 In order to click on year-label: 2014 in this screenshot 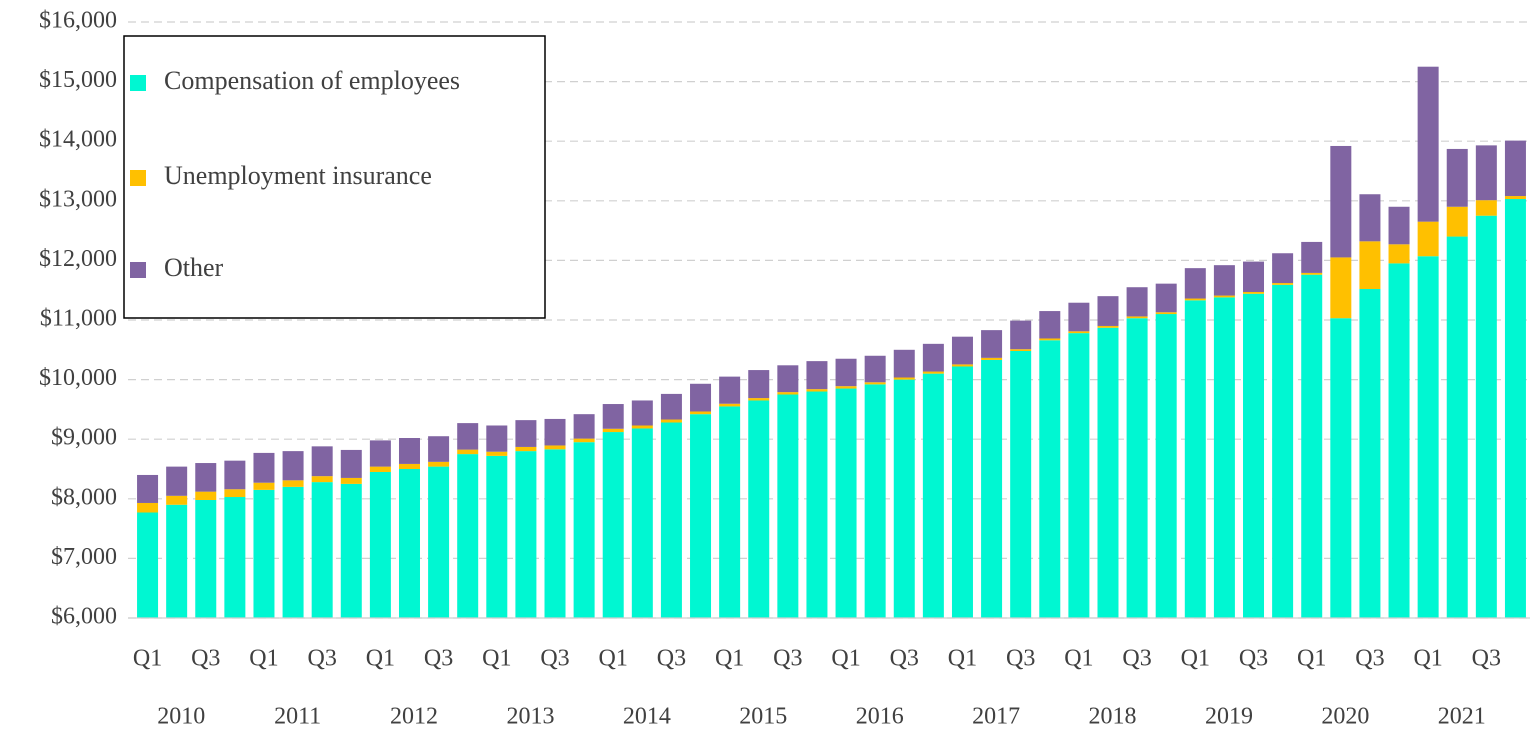, I will do `click(647, 717)`.